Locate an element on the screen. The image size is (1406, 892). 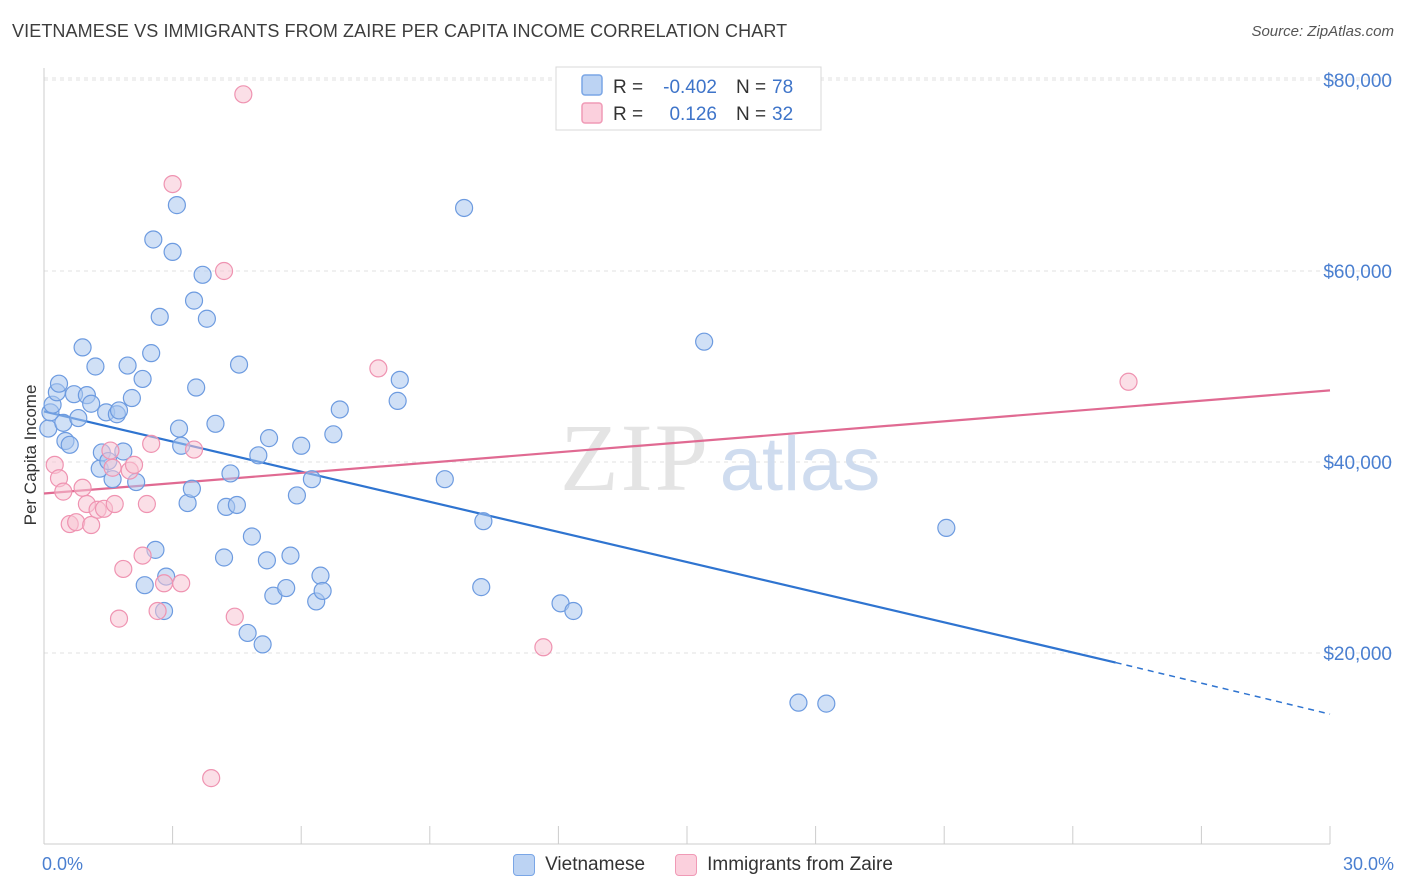
trend-line-zaire is located at coordinates (687, 442).